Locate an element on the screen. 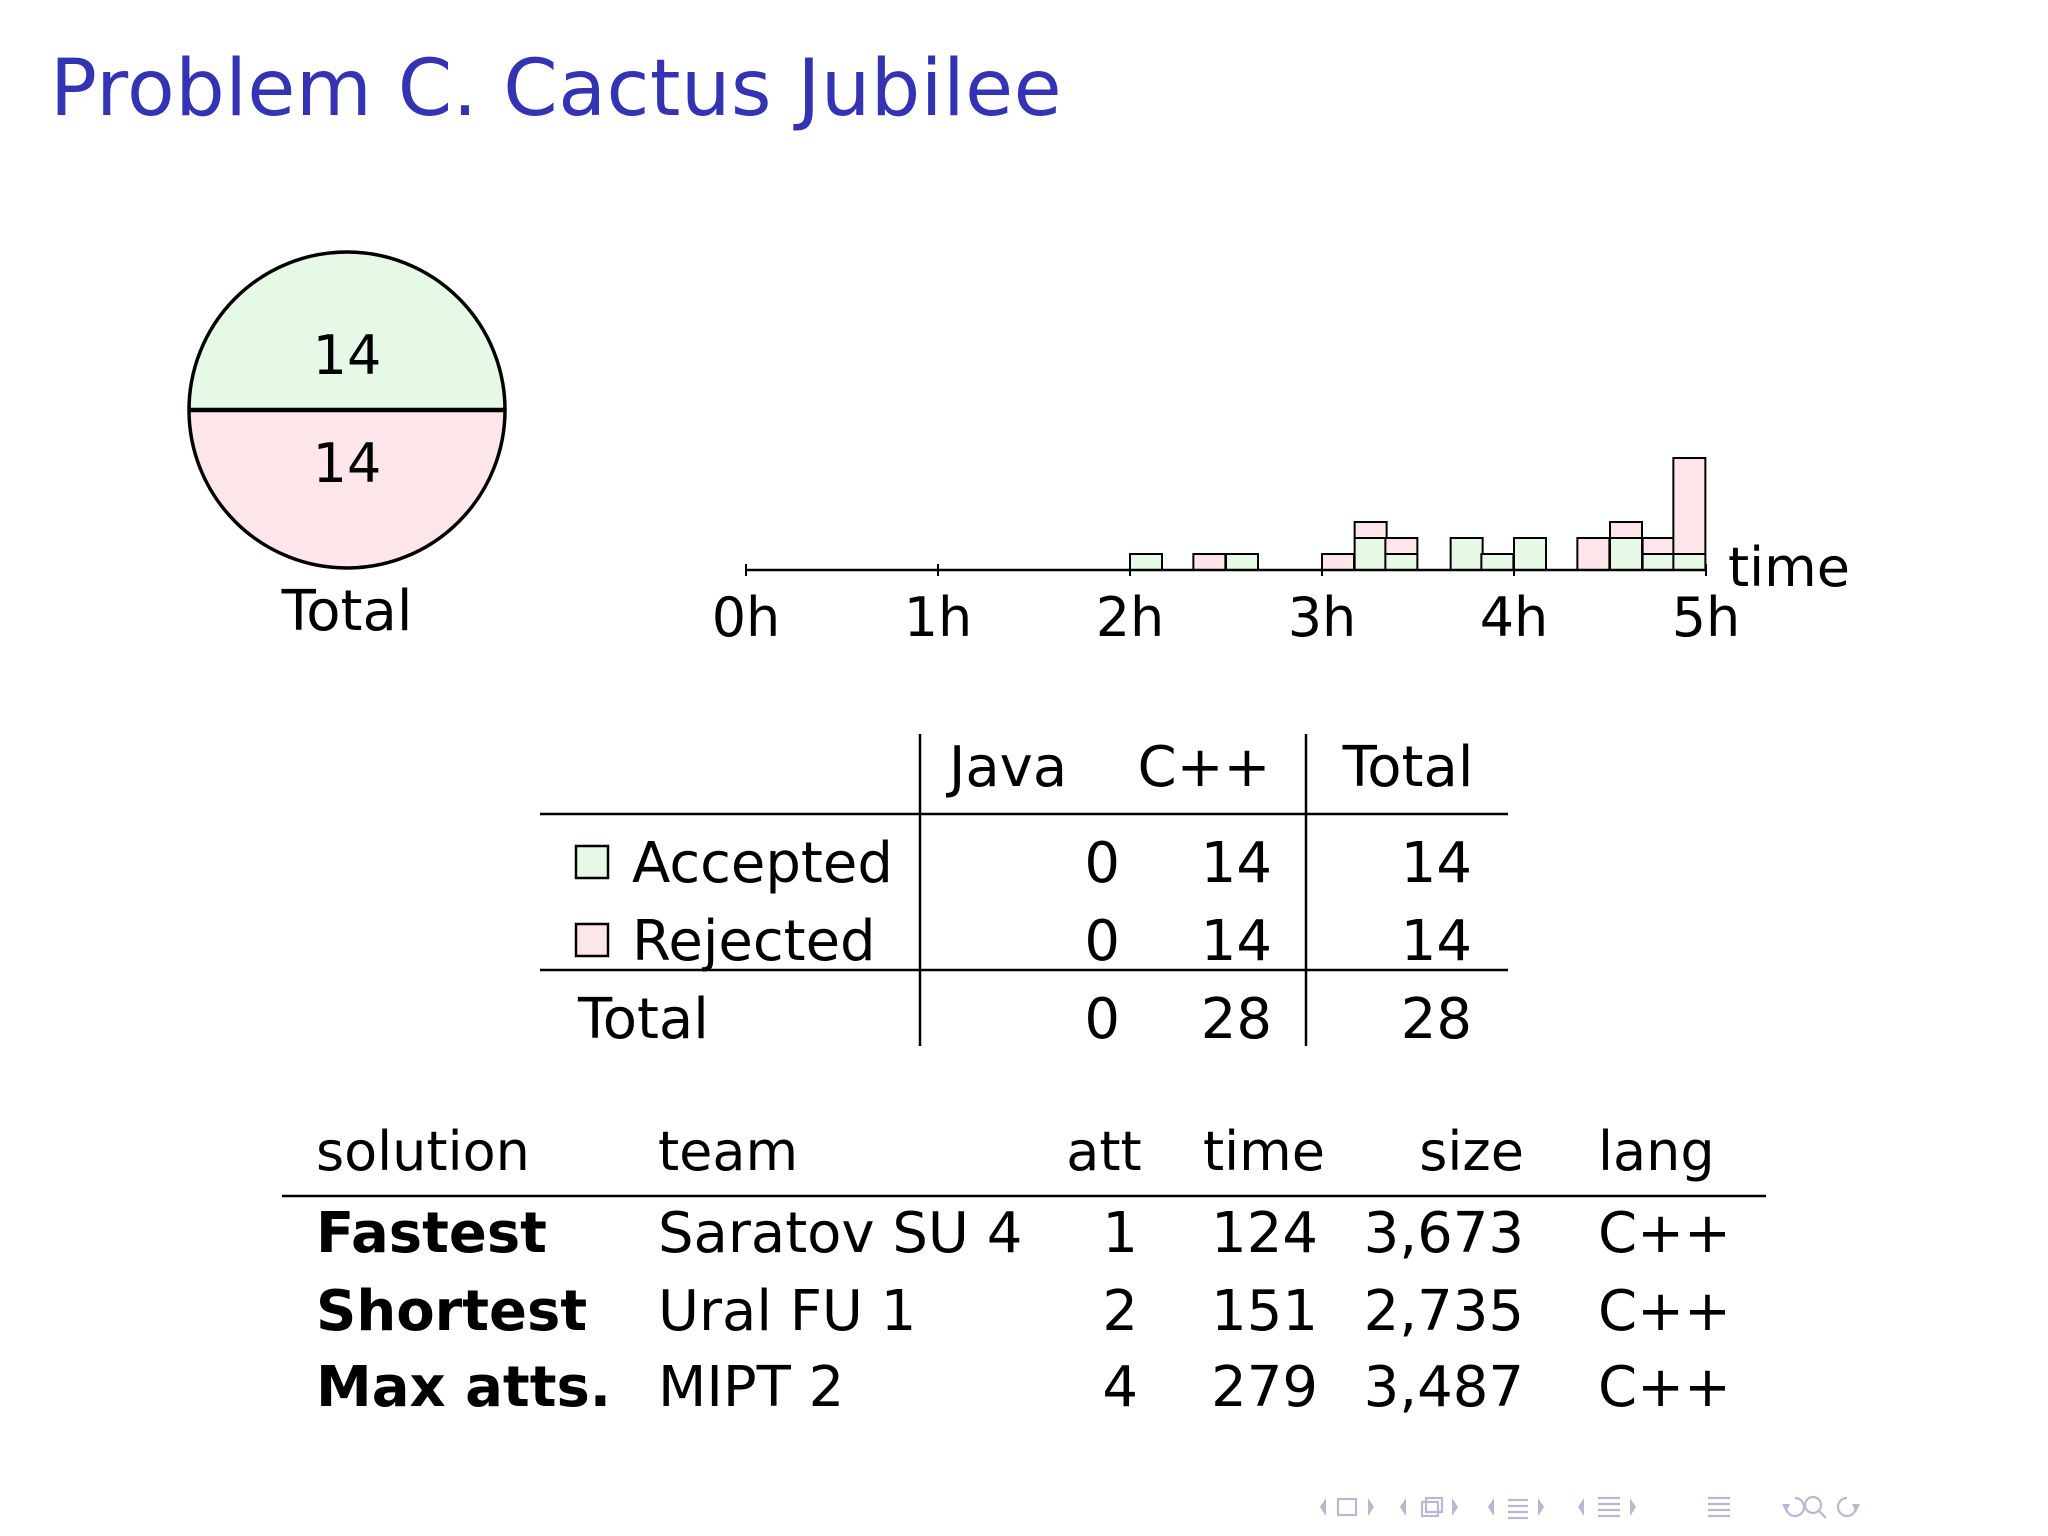 The width and height of the screenshot is (2048, 1536). sol-cell: 4 is located at coordinates (1120, 1387).